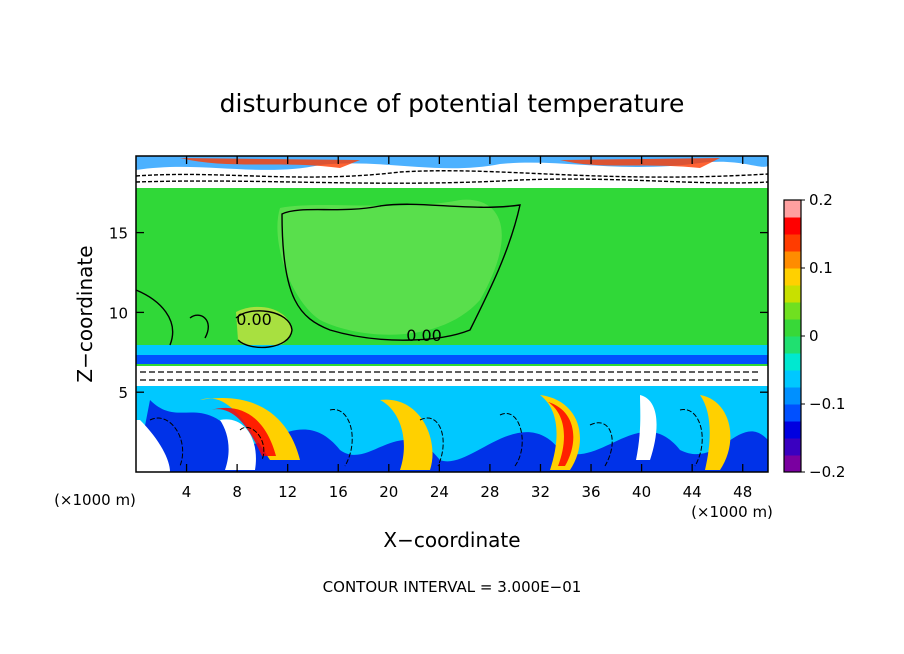  I want to click on y-axis-label: Z−coordinate, so click(85, 313).